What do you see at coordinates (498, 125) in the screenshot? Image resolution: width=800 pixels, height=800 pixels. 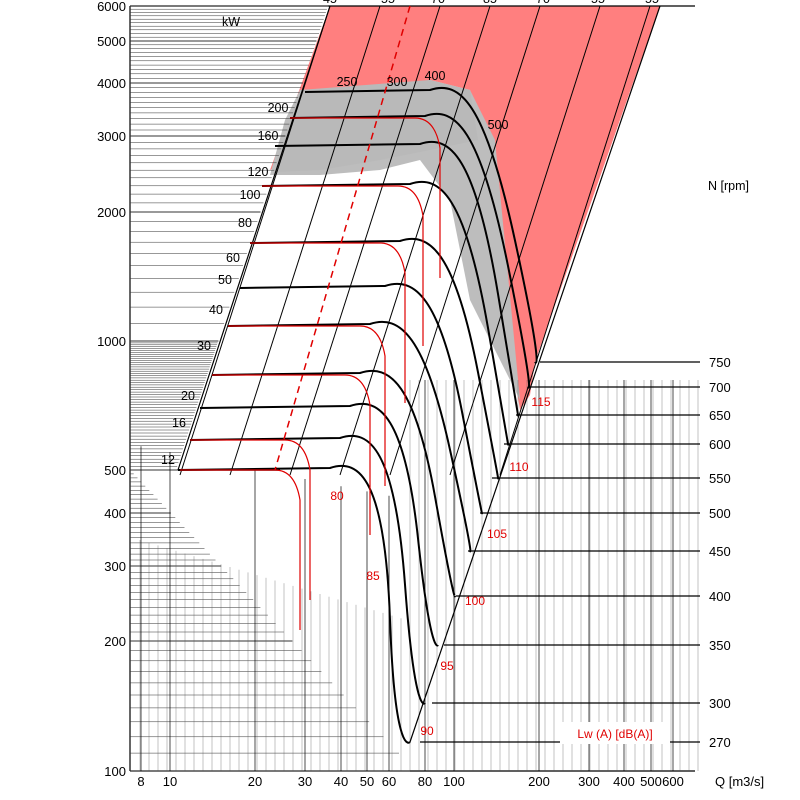 I see `power-curve-label: 500` at bounding box center [498, 125].